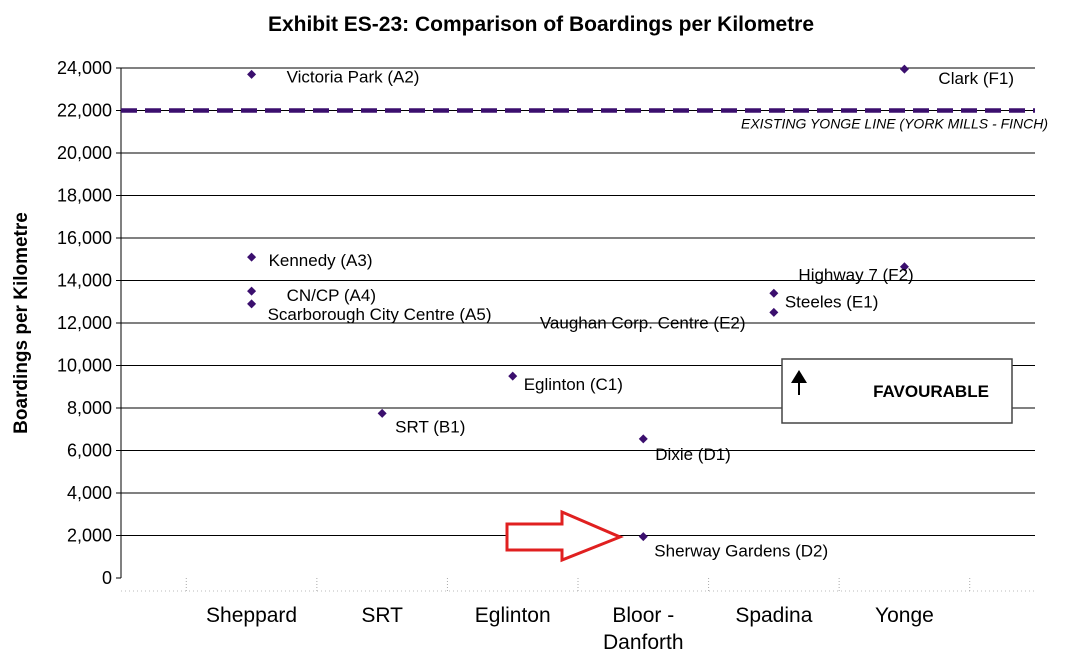 The height and width of the screenshot is (667, 1076). I want to click on y-tick-label: 0, so click(107, 578).